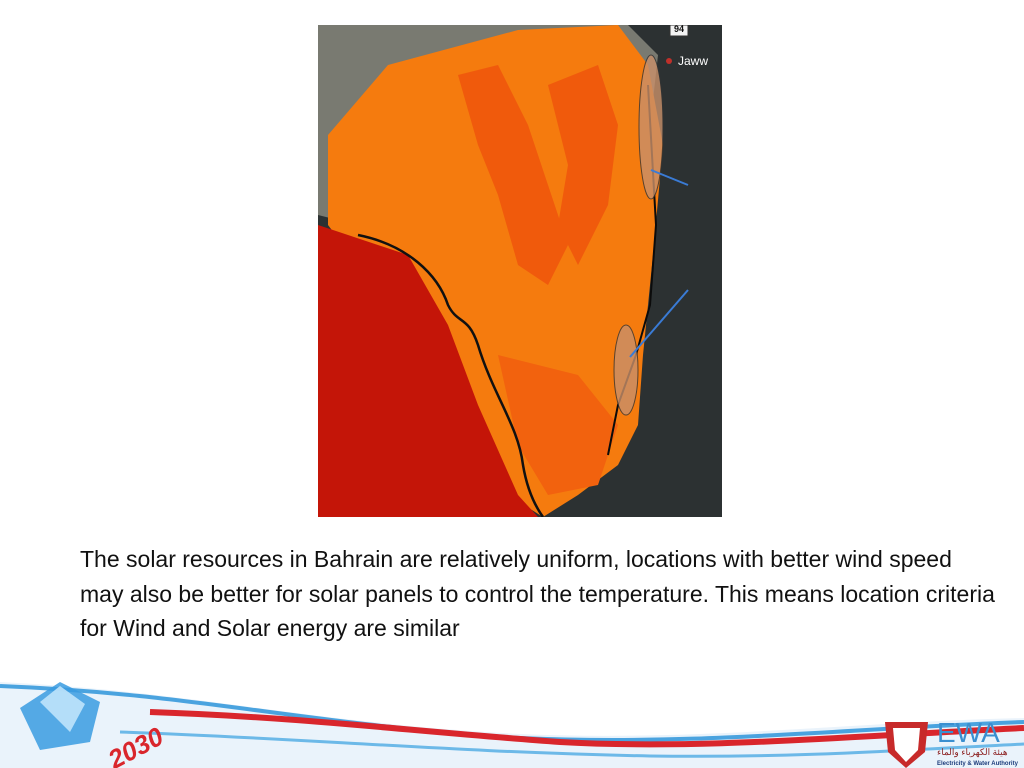  Describe the element at coordinates (693, 61) in the screenshot. I see `place-label: Jaww` at that location.